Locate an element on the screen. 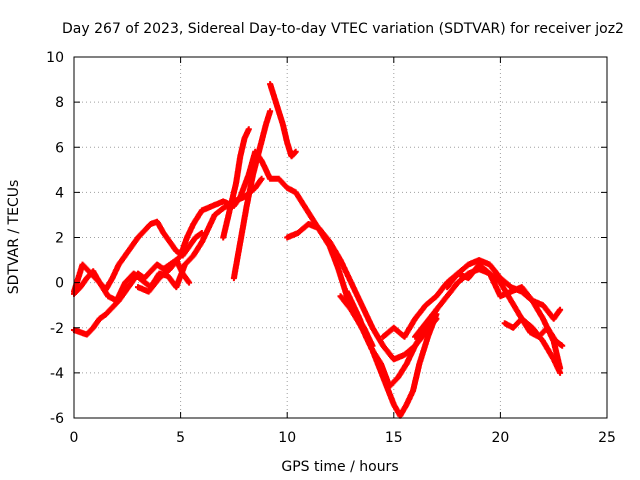 Image resolution: width=640 pixels, height=480 pixels. satellite-track-13-markers is located at coordinates (504, 291).